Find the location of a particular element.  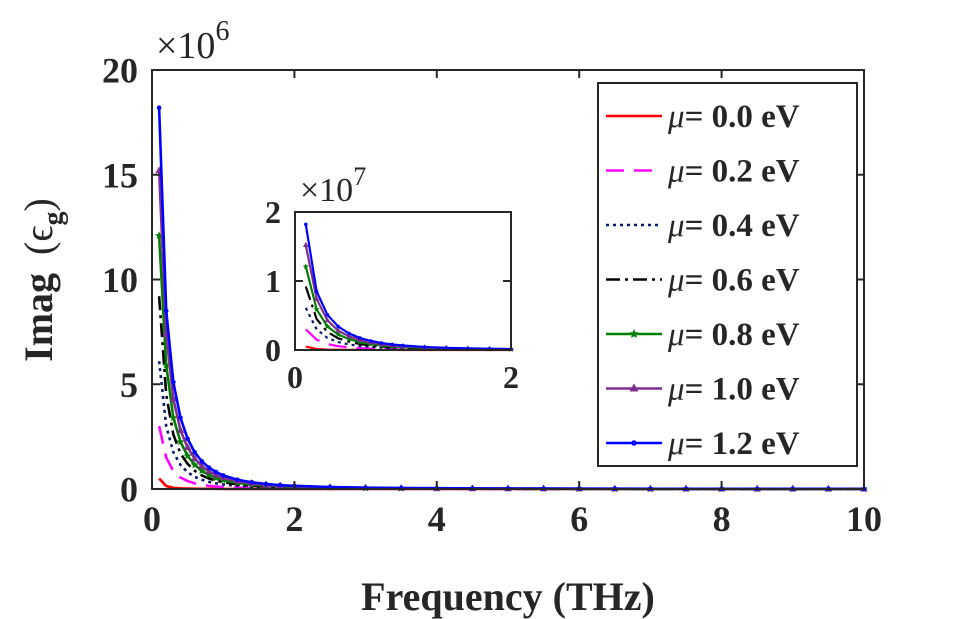

legend-label-5: μ= 1.0 eV is located at coordinates (733, 390).